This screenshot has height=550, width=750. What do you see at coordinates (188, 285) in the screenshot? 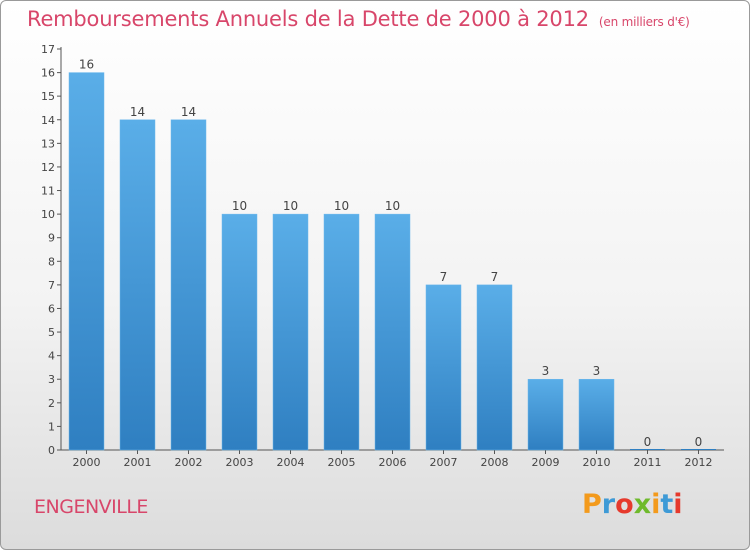
I see `bar-2002` at bounding box center [188, 285].